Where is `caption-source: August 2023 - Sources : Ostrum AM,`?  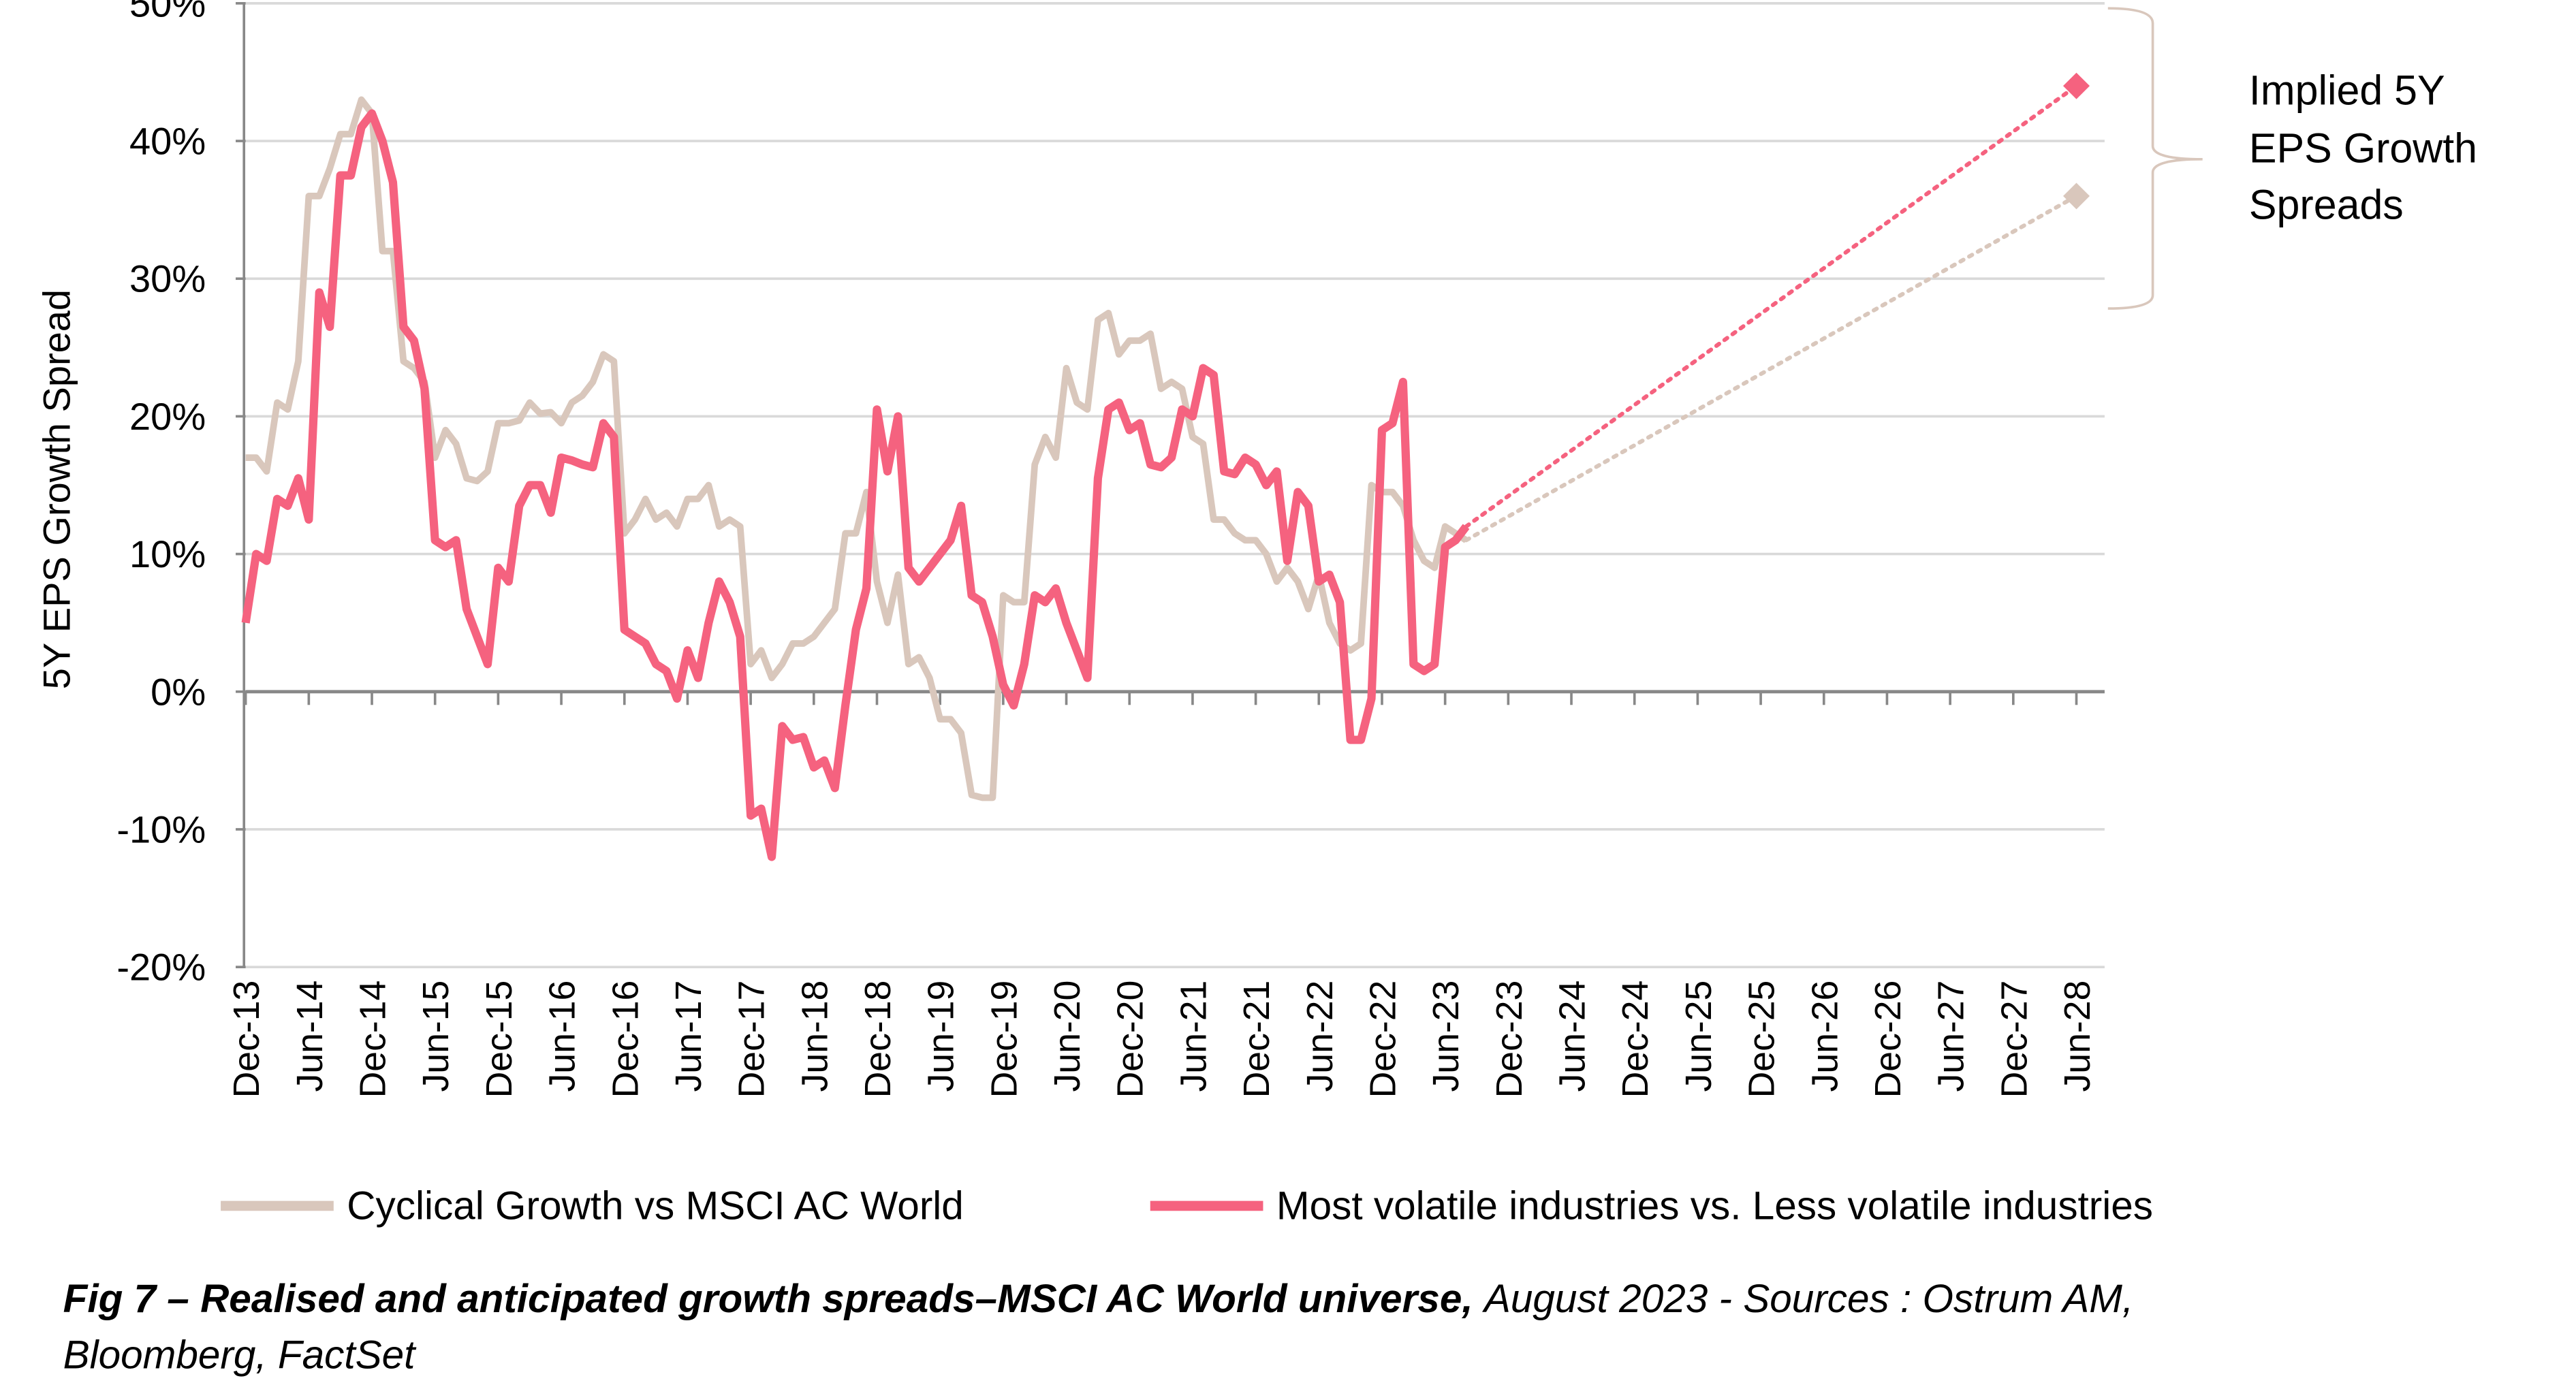
caption-source: August 2023 - Sources : Ostrum AM, is located at coordinates (1807, 1299).